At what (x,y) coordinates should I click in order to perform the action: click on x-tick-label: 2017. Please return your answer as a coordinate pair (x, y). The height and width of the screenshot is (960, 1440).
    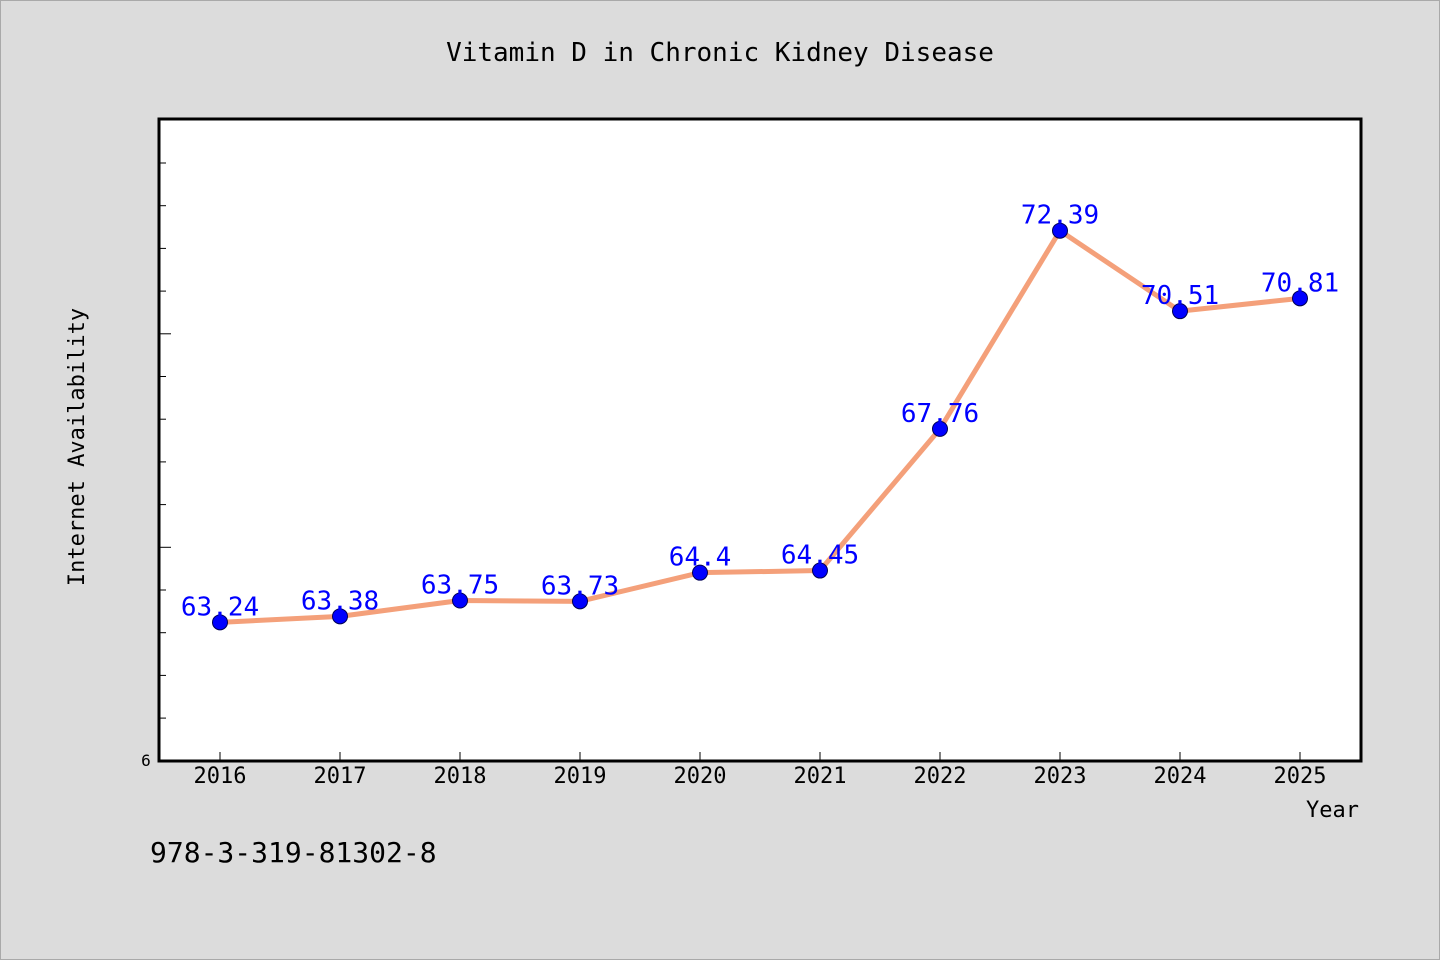
    Looking at the image, I should click on (340, 776).